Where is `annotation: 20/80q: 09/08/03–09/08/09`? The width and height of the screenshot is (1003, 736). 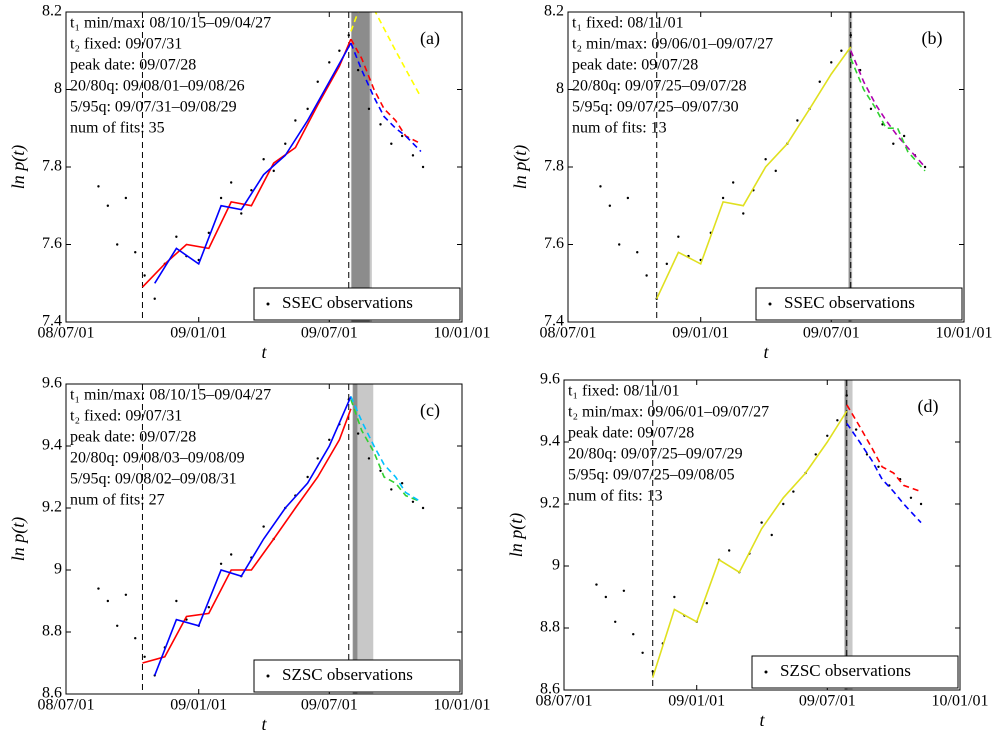
annotation: 20/80q: 09/08/03–09/08/09 is located at coordinates (157, 458).